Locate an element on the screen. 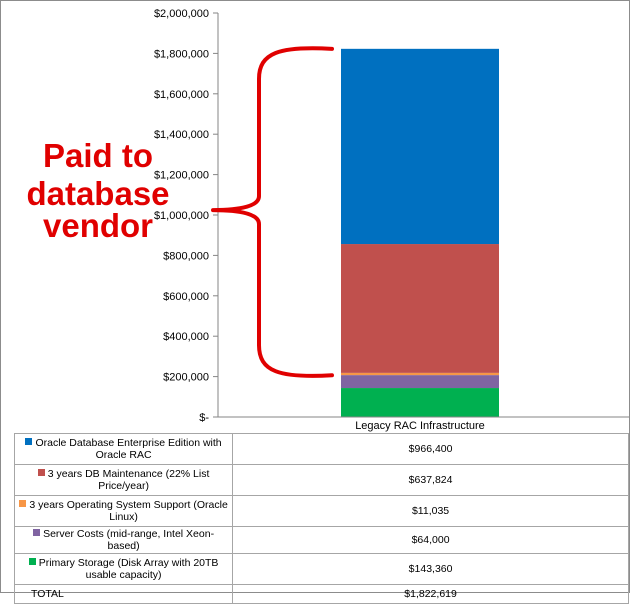 The height and width of the screenshot is (604, 630). y-tick-label: $200,000 is located at coordinates (186, 378).